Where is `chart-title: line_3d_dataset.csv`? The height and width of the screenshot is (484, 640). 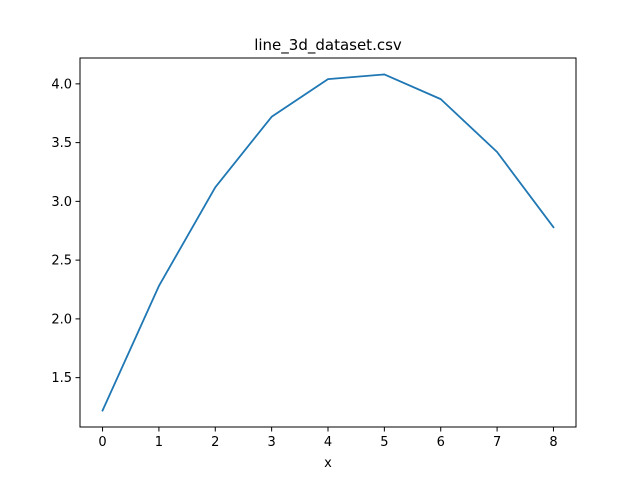
chart-title: line_3d_dataset.csv is located at coordinates (328, 45).